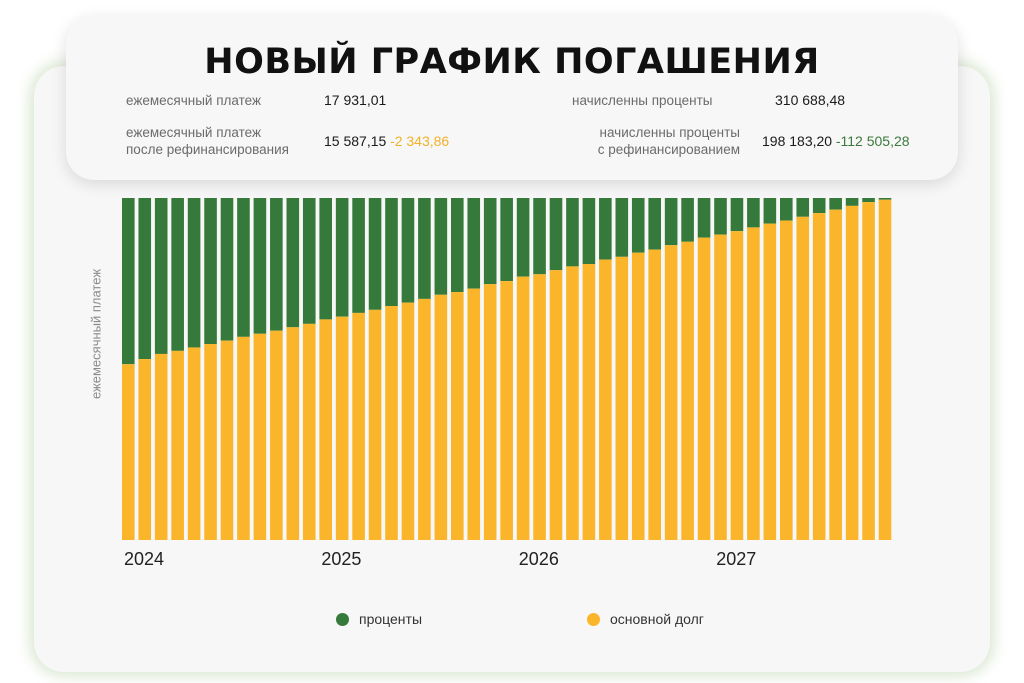 The image size is (1024, 683). Describe the element at coordinates (207, 149) in the screenshot. I see `monthly-refi-label-line-2: после рефинансирования` at that location.